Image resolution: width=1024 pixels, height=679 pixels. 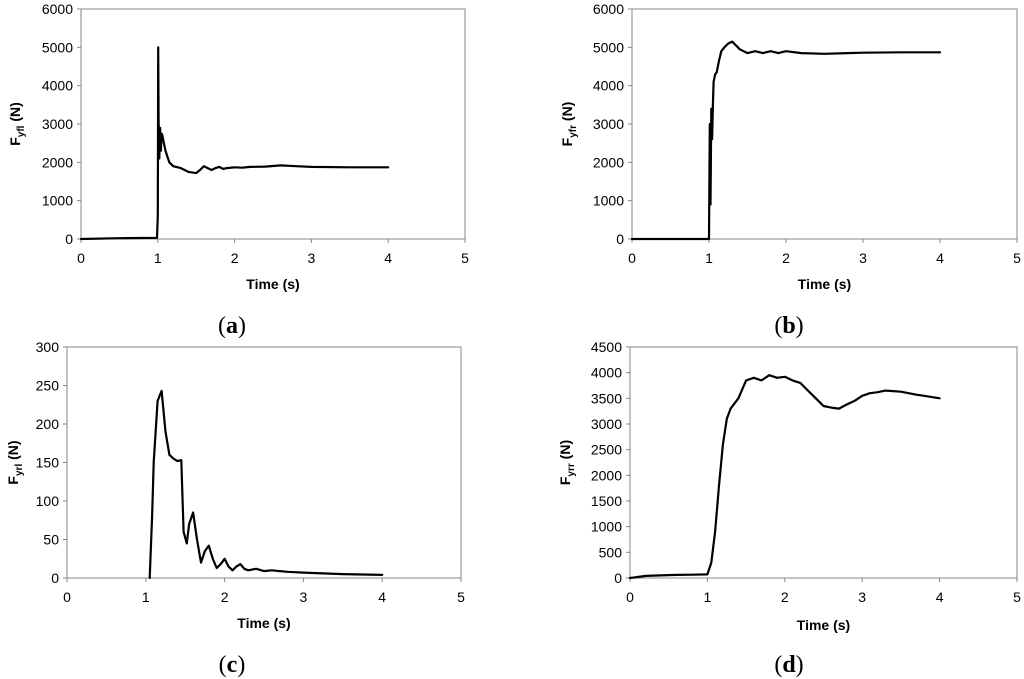 I want to click on y-tick-label: 50, so click(x=51, y=540).